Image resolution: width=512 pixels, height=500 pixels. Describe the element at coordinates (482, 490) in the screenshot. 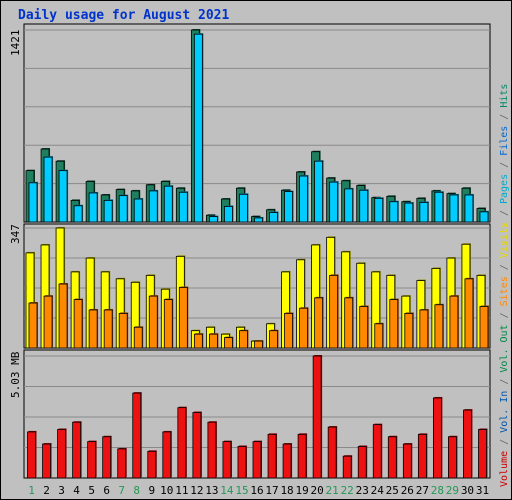

I see `x-tick-label-day-31: 31` at that location.